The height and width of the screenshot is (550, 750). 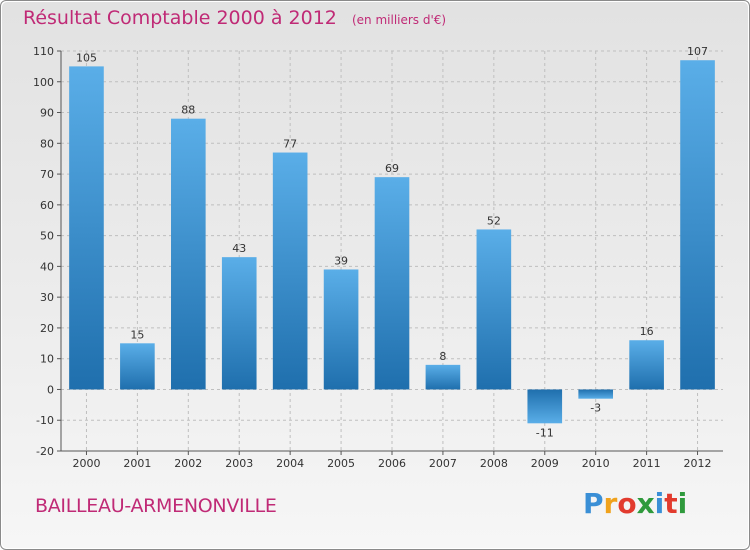 What do you see at coordinates (180, 18) in the screenshot?
I see `chart-title-main: Résultat Comptable 2000 à 2012` at bounding box center [180, 18].